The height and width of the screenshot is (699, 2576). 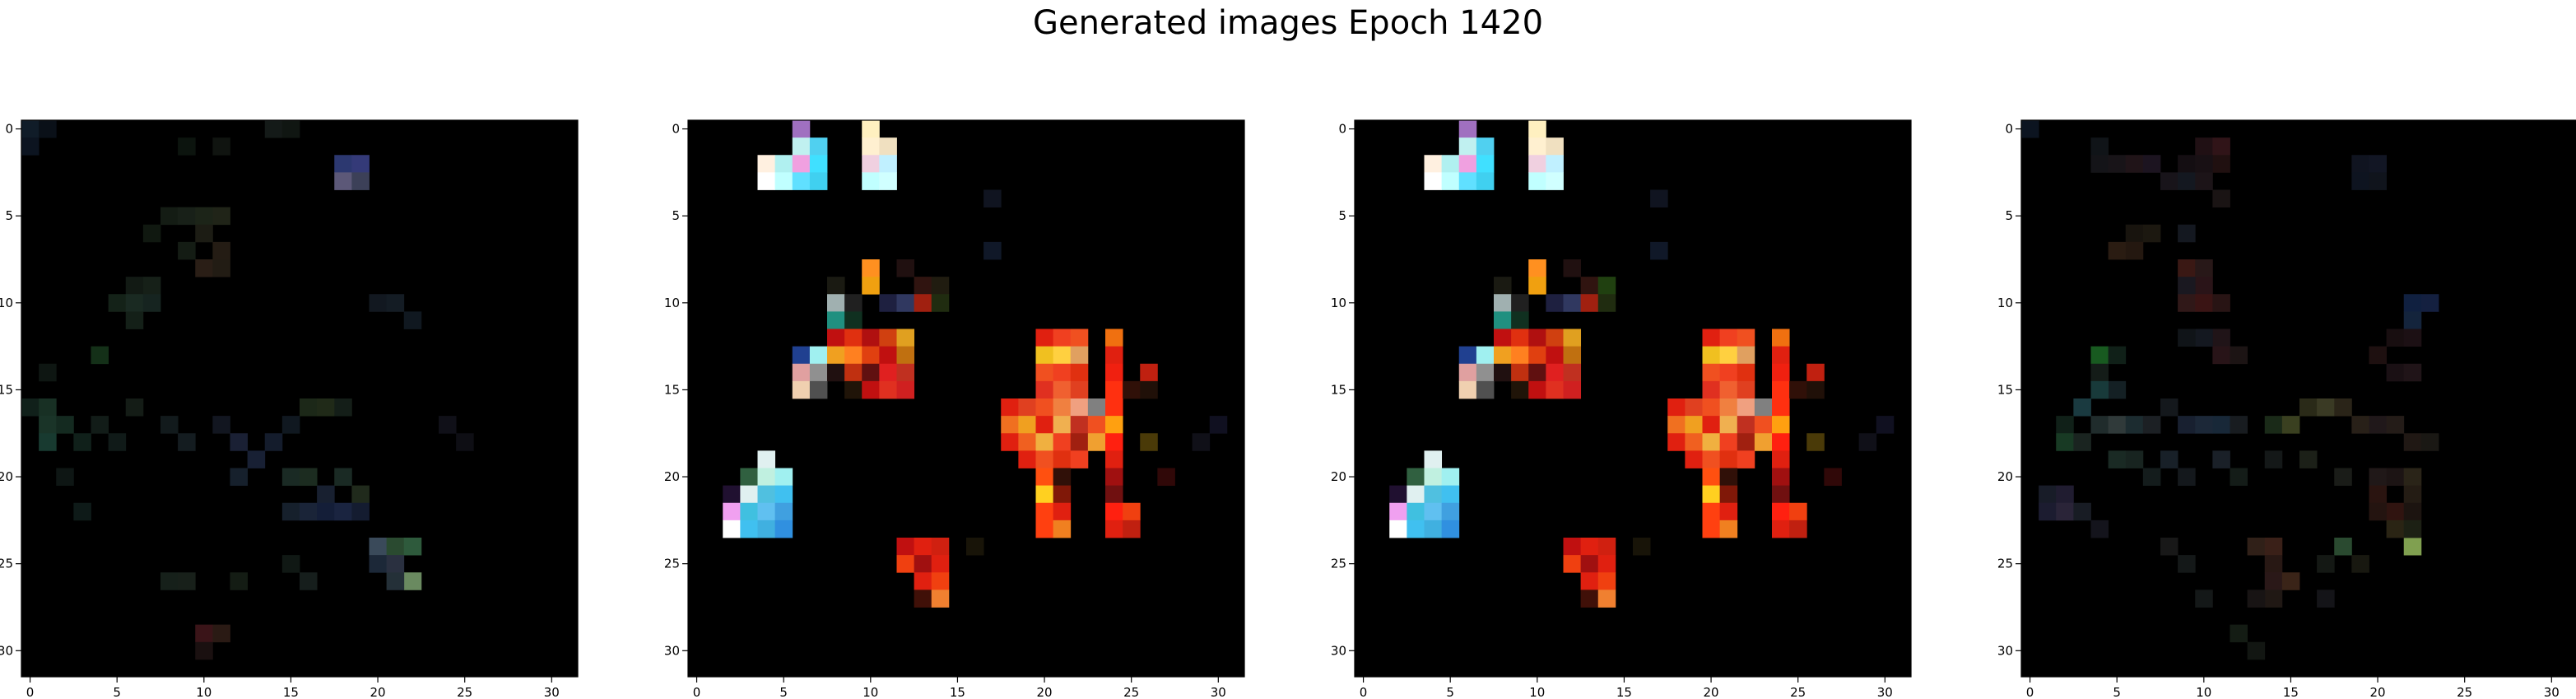 I want to click on y-tick-label: 30, so click(x=1338, y=650).